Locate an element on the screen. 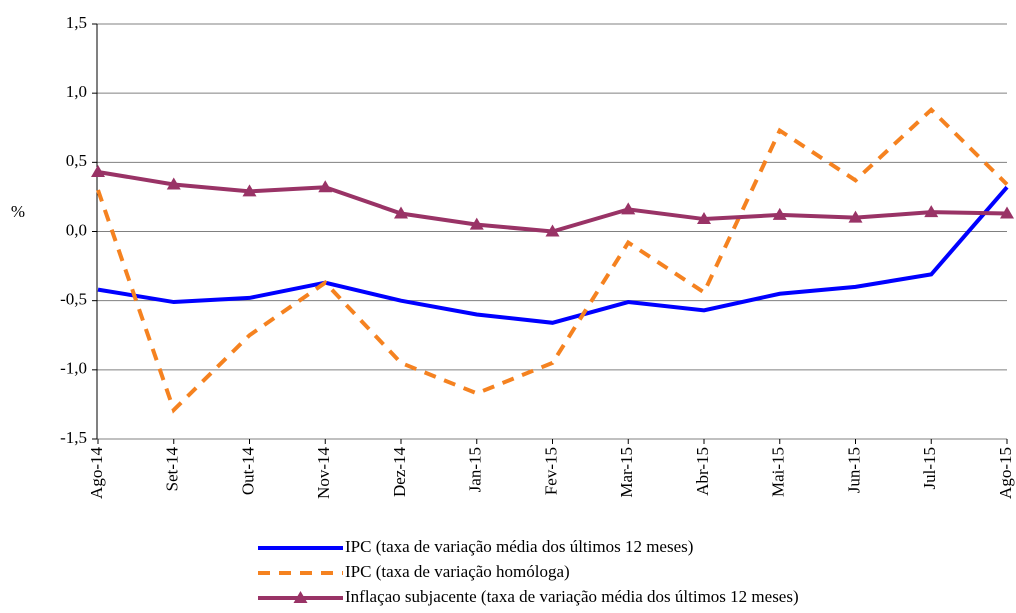  y-tick-label: 0,0 is located at coordinates (76, 229).